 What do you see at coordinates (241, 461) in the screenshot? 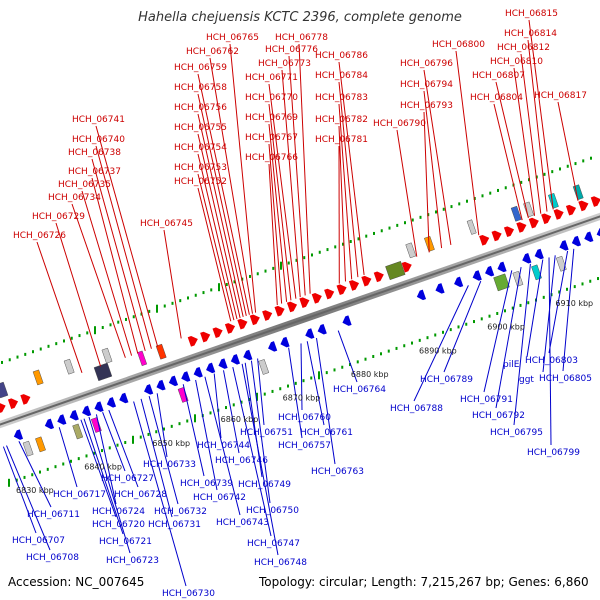
I see `gene-label: HCH_06746` at bounding box center [241, 461].